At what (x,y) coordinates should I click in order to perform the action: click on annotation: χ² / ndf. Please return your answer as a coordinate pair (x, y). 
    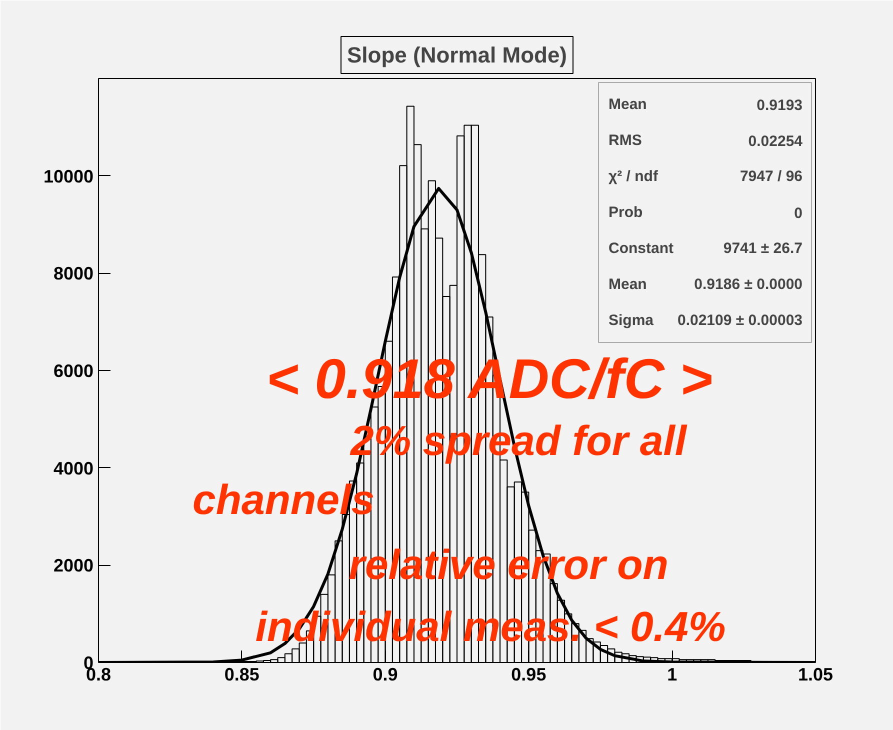
    Looking at the image, I should click on (633, 176).